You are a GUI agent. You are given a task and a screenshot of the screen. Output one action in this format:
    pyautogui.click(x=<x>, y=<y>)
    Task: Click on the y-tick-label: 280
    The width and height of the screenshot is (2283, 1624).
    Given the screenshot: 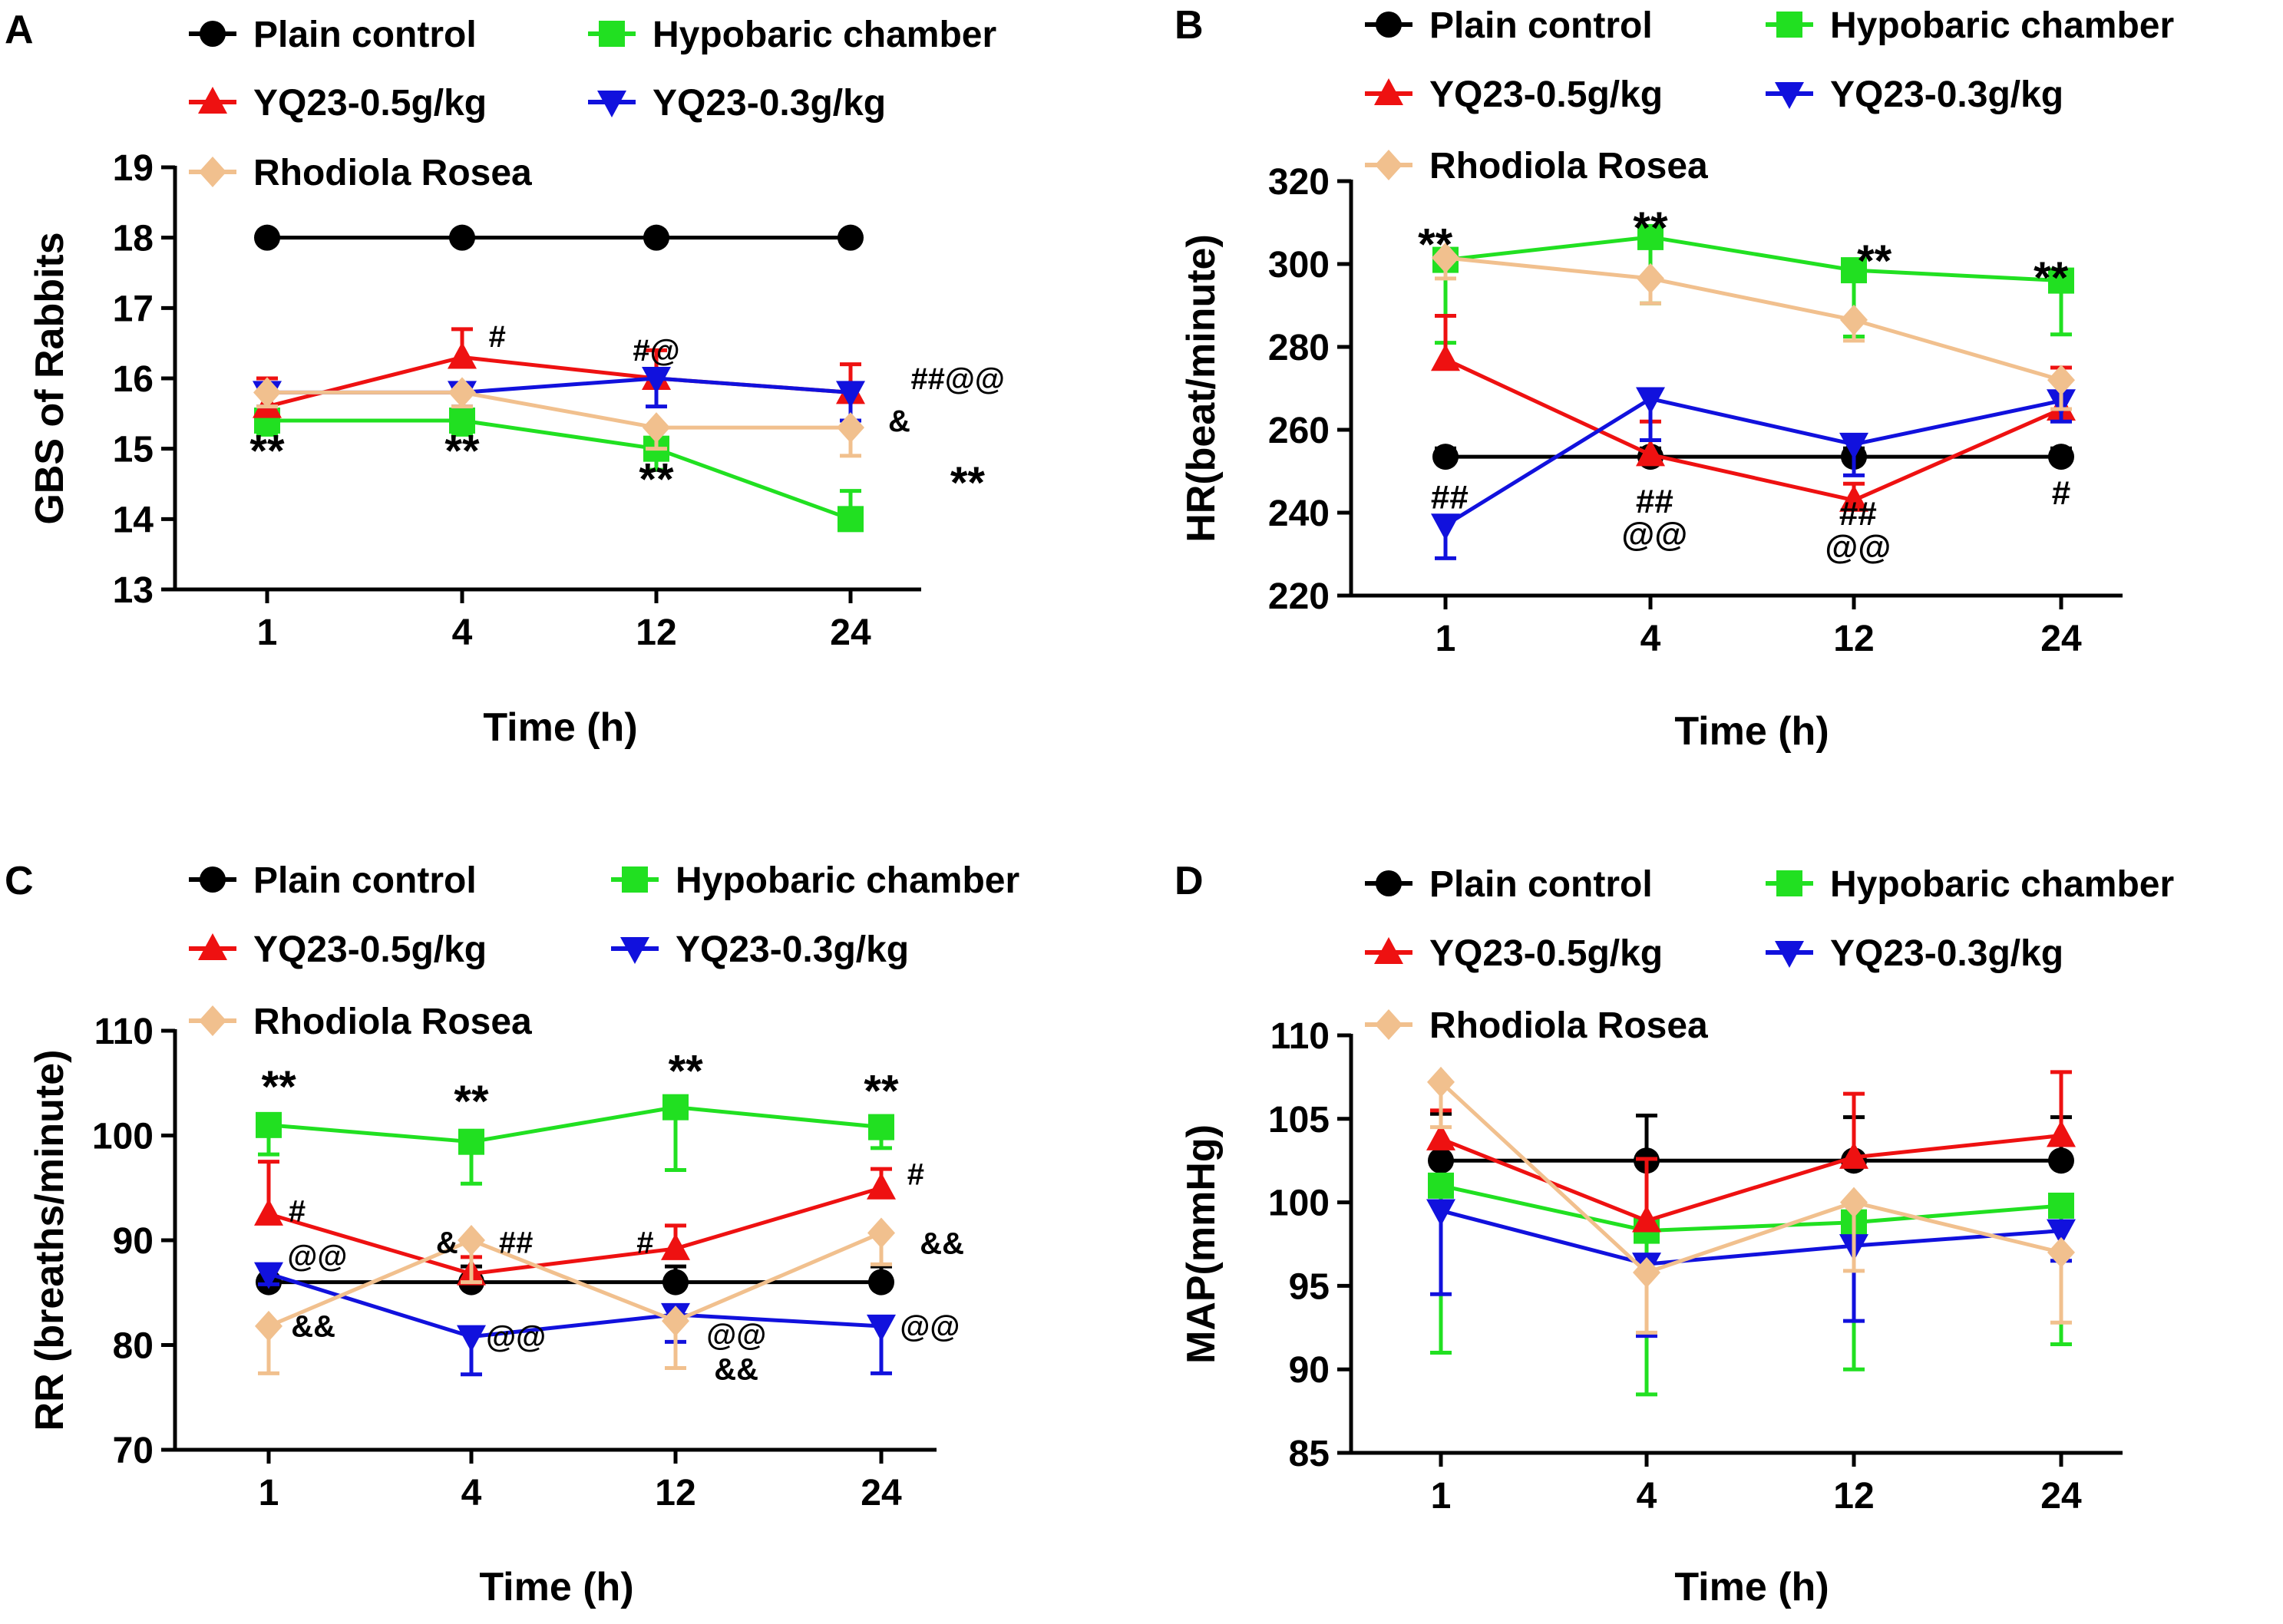 What is the action you would take?
    pyautogui.click(x=1299, y=348)
    